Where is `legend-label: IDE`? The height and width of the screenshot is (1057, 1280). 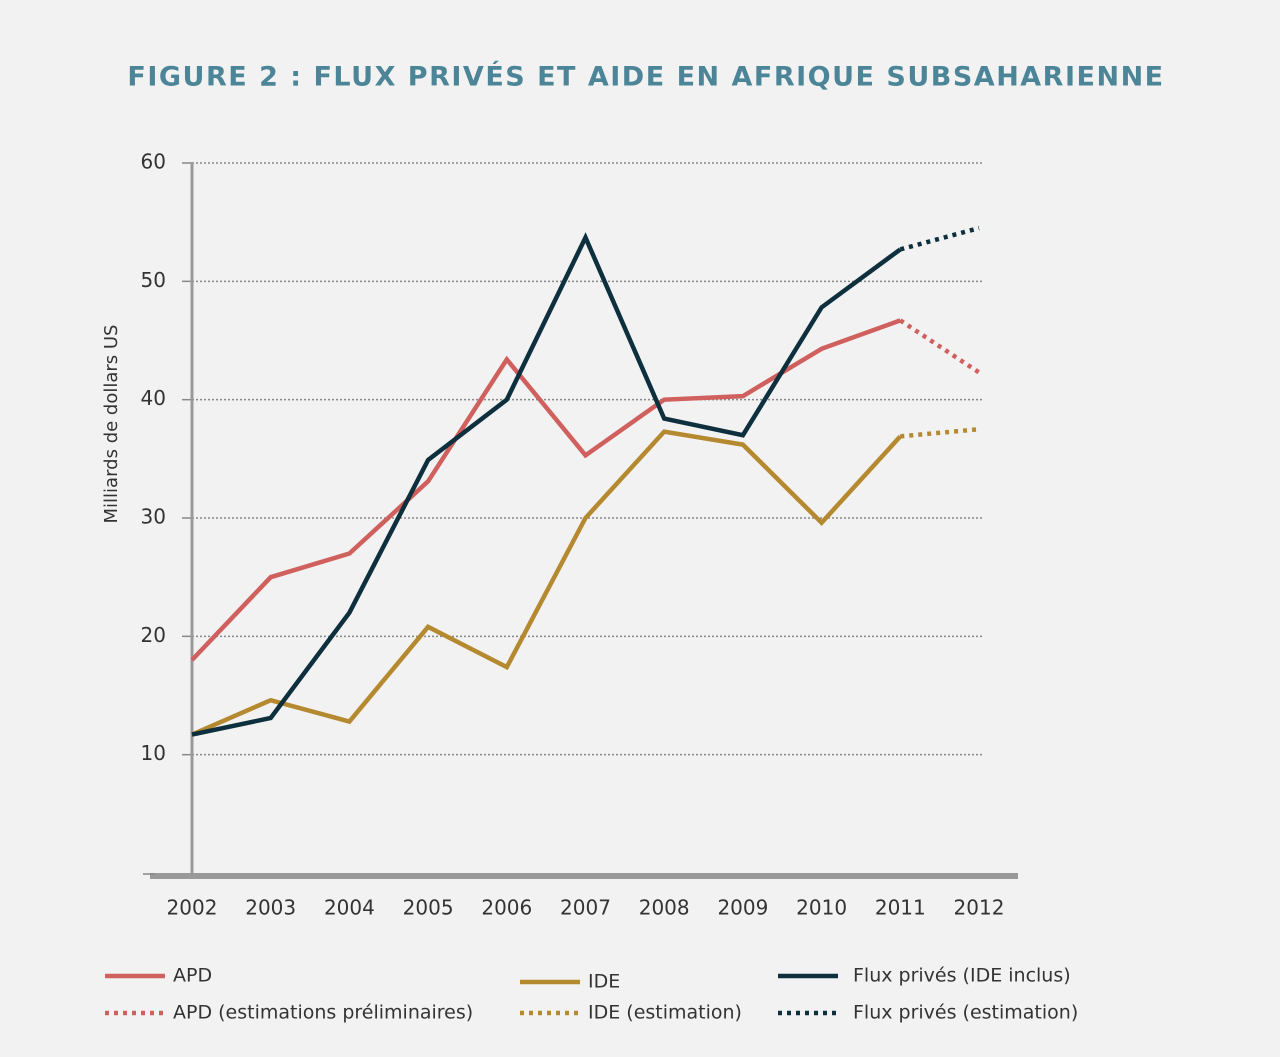
legend-label: IDE is located at coordinates (604, 982).